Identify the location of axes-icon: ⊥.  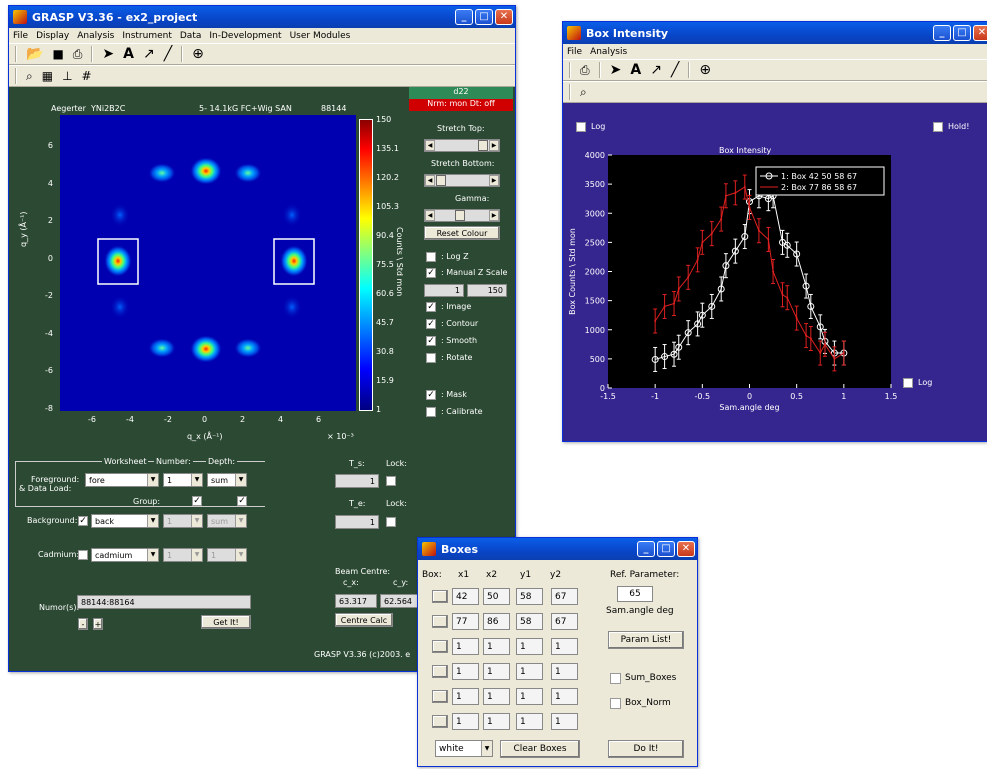
(67, 76).